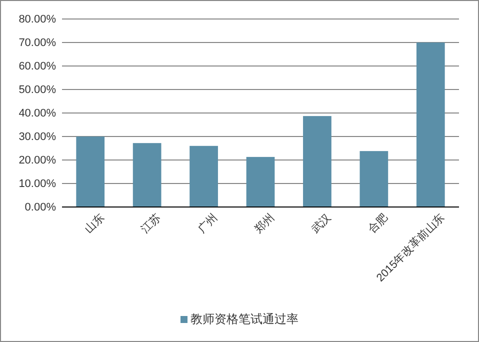 This screenshot has width=479, height=342. Describe the element at coordinates (321, 223) in the screenshot. I see `x-tick-label: 武汉` at that location.